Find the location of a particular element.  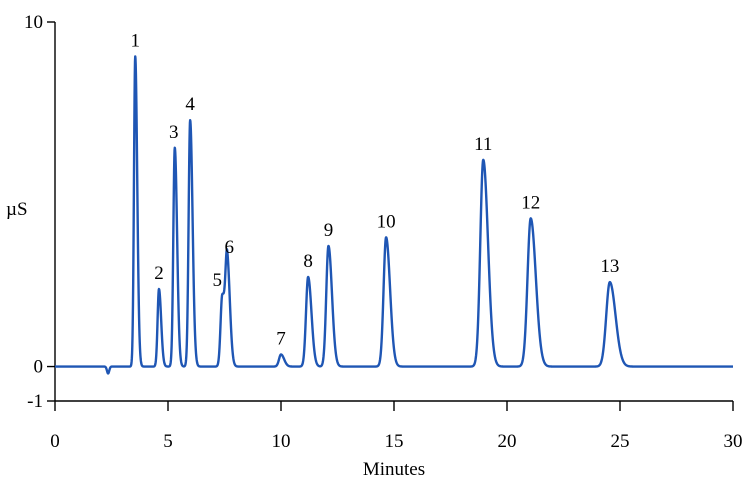

peak-label-1: 1 is located at coordinates (135, 40).